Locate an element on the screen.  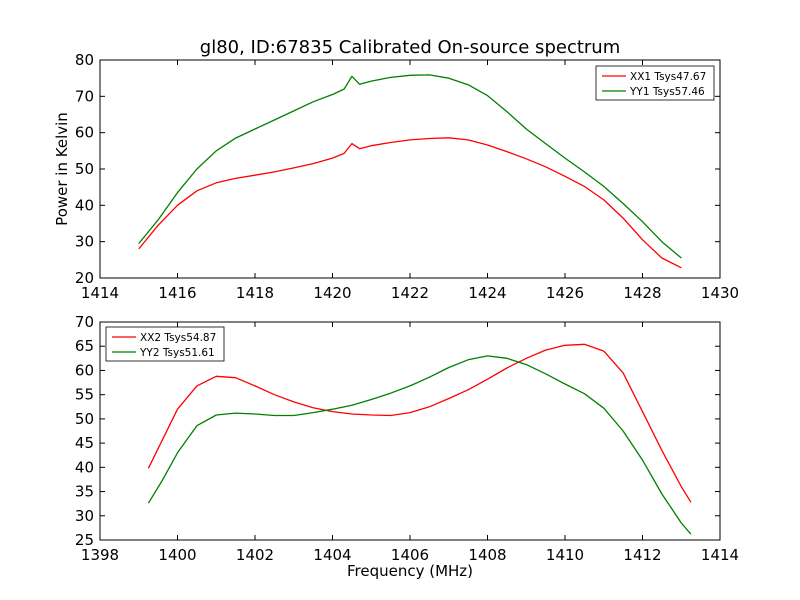
x-tick-label: 1420 is located at coordinates (332, 293).